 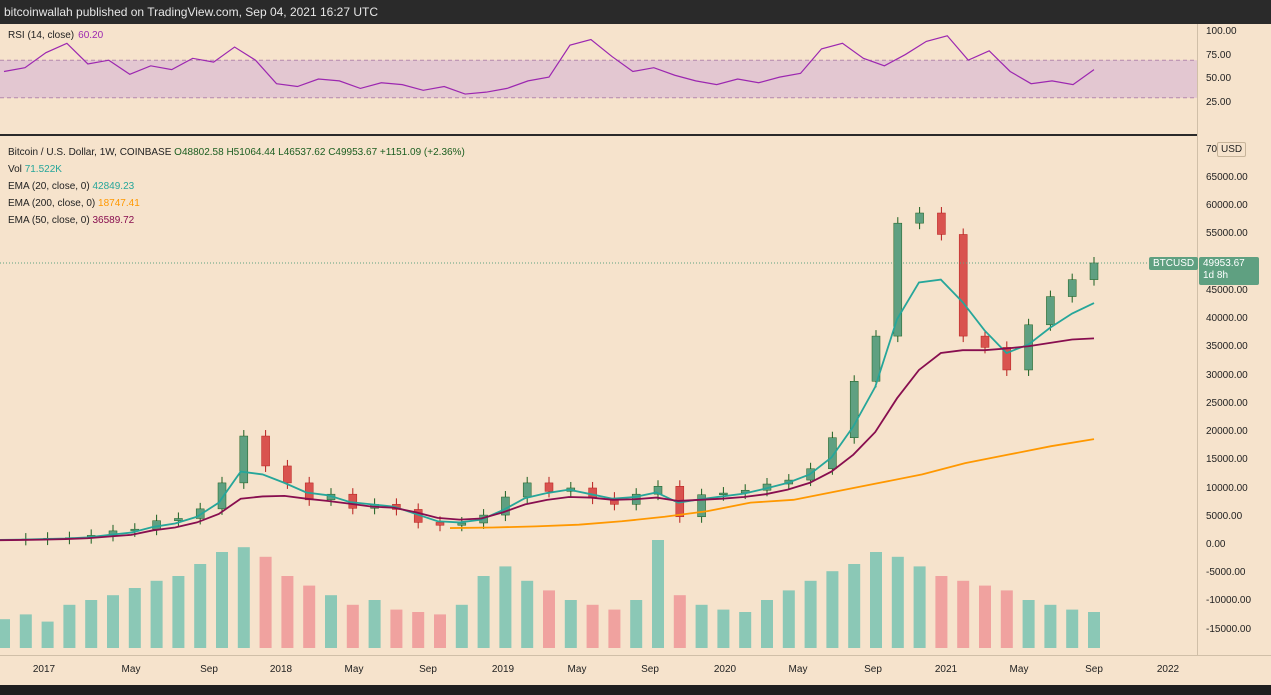 I want to click on ema50-value: 36589.72, so click(x=113, y=220).